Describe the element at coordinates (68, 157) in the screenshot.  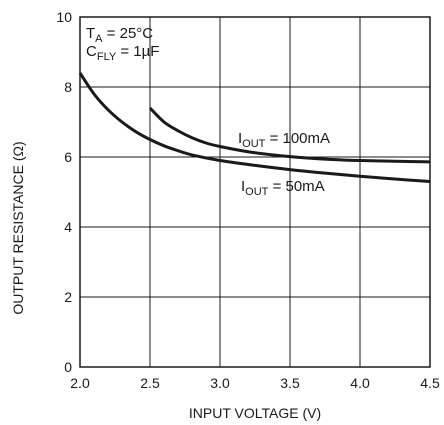
I see `y-tick-label: 6` at that location.